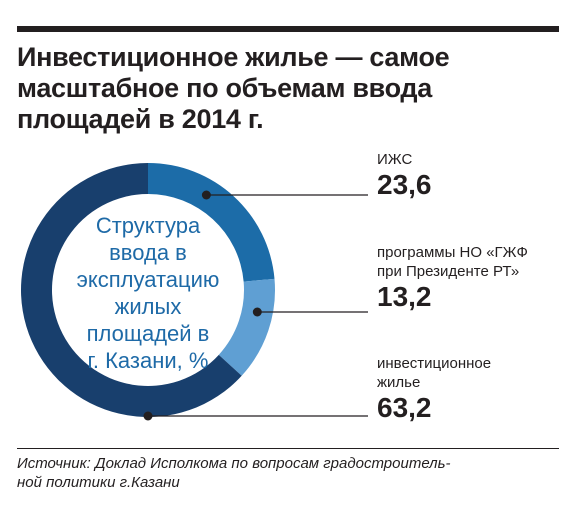 This screenshot has width=575, height=511. What do you see at coordinates (452, 252) in the screenshot?
I see `slice-name-gzhf-line-1: программы НО «ГЖФ` at bounding box center [452, 252].